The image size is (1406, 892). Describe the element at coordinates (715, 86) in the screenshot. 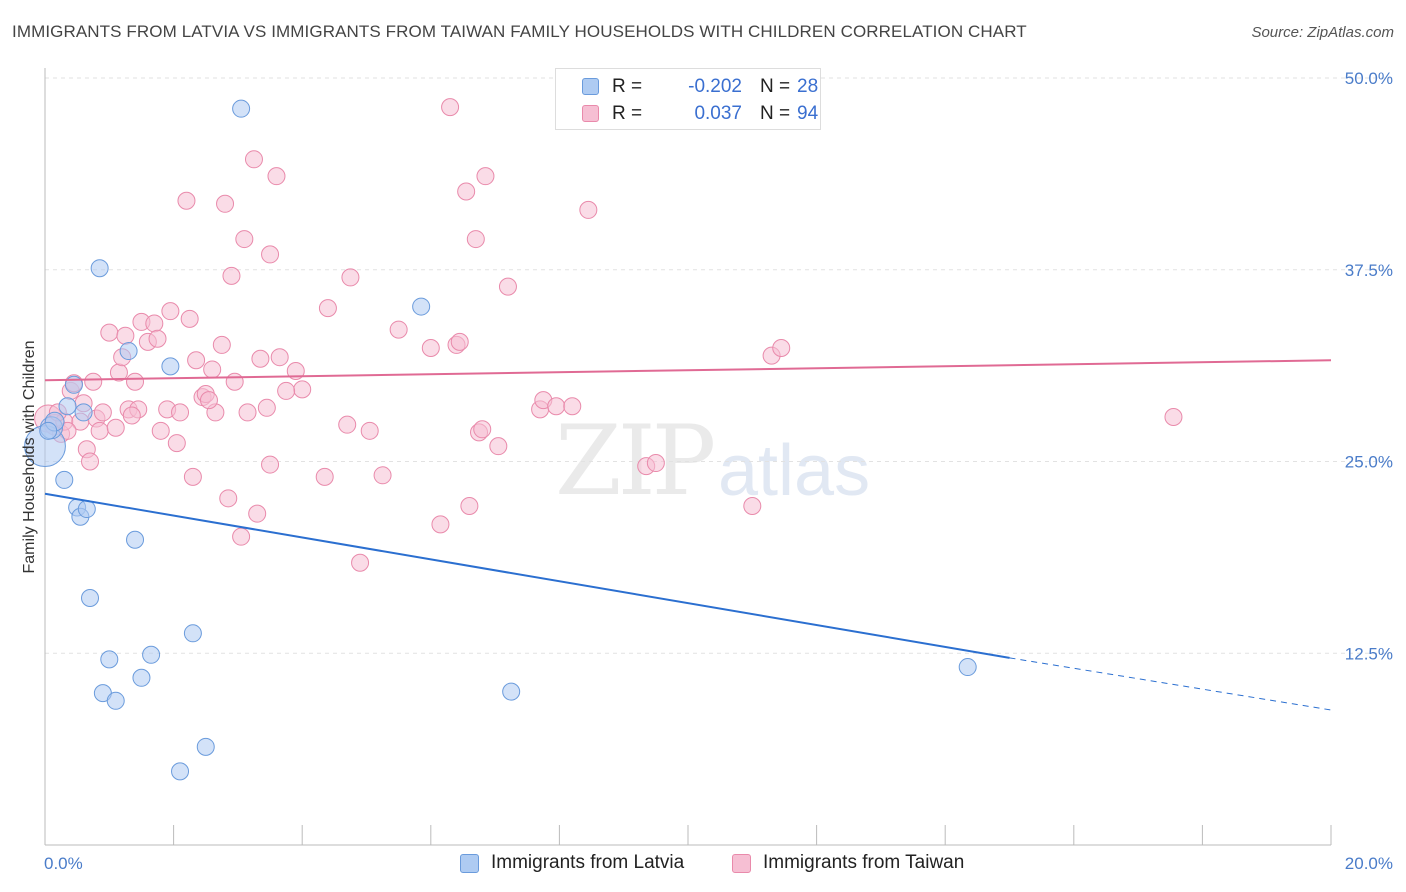

I see `legend-r-value: -0.202` at that location.